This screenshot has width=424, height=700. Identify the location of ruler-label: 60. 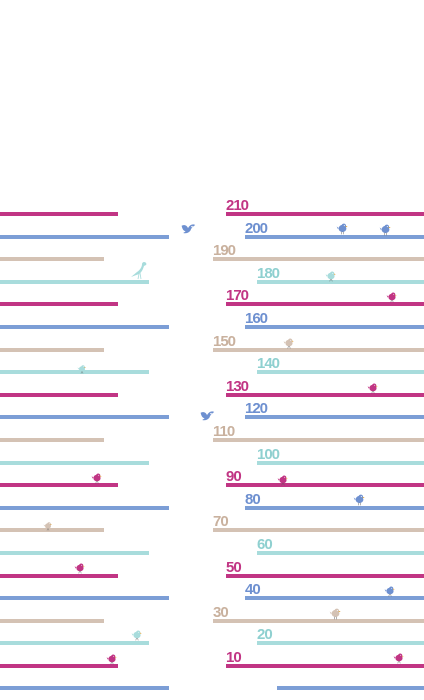
(265, 544).